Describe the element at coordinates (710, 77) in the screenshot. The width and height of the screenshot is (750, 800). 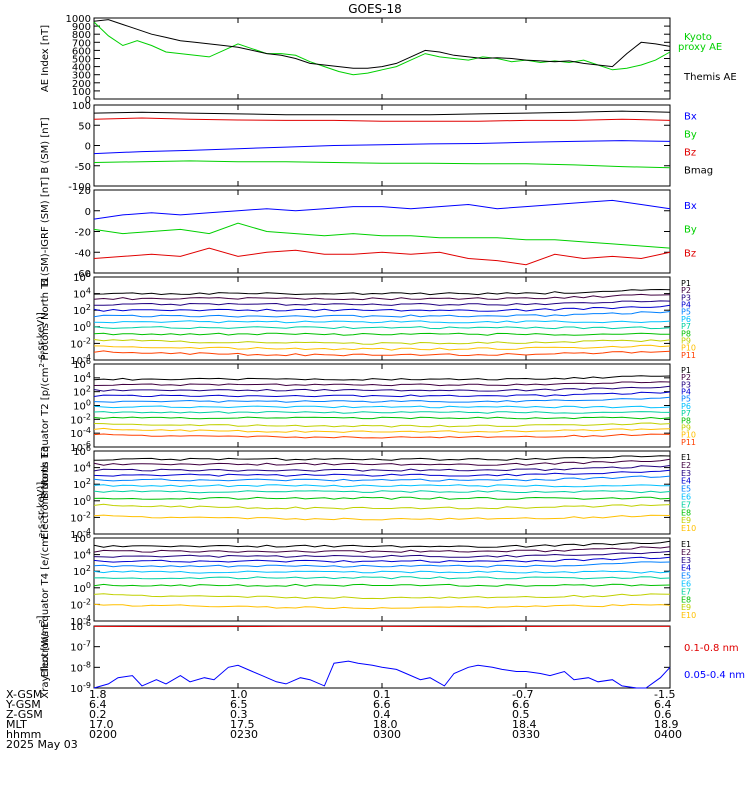
I see `legend-entry: Themis AE` at that location.